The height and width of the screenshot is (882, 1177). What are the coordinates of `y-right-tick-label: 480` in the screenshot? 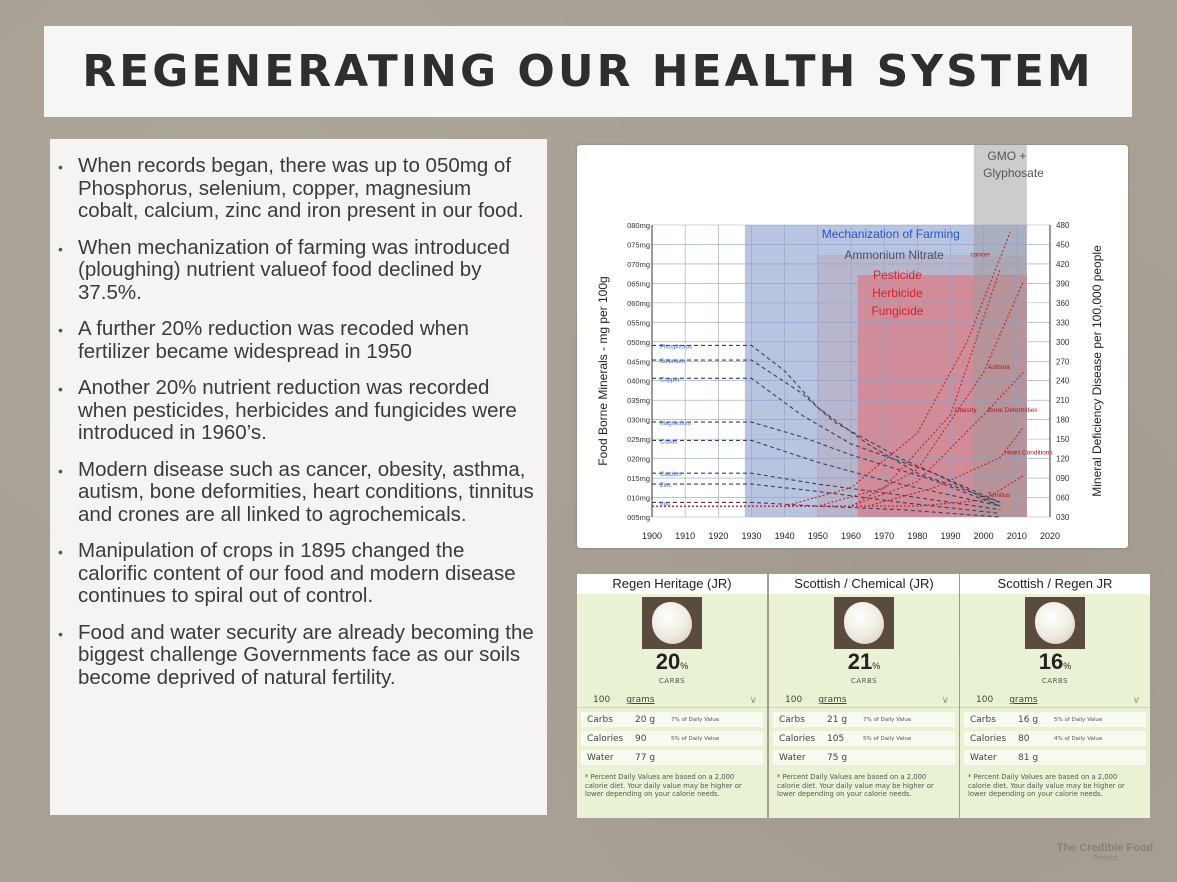 It's located at (1063, 225).